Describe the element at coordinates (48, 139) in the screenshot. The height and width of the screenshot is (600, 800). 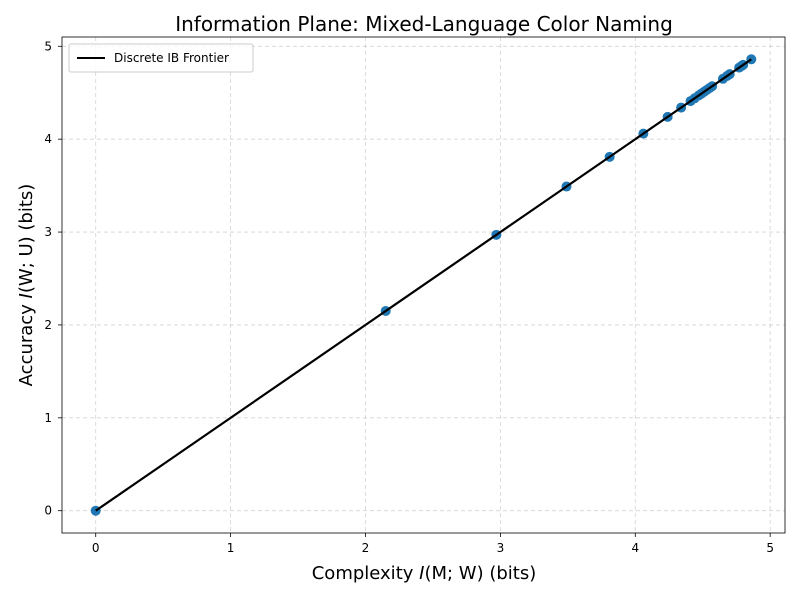
I see `y-tick-label: 4` at that location.